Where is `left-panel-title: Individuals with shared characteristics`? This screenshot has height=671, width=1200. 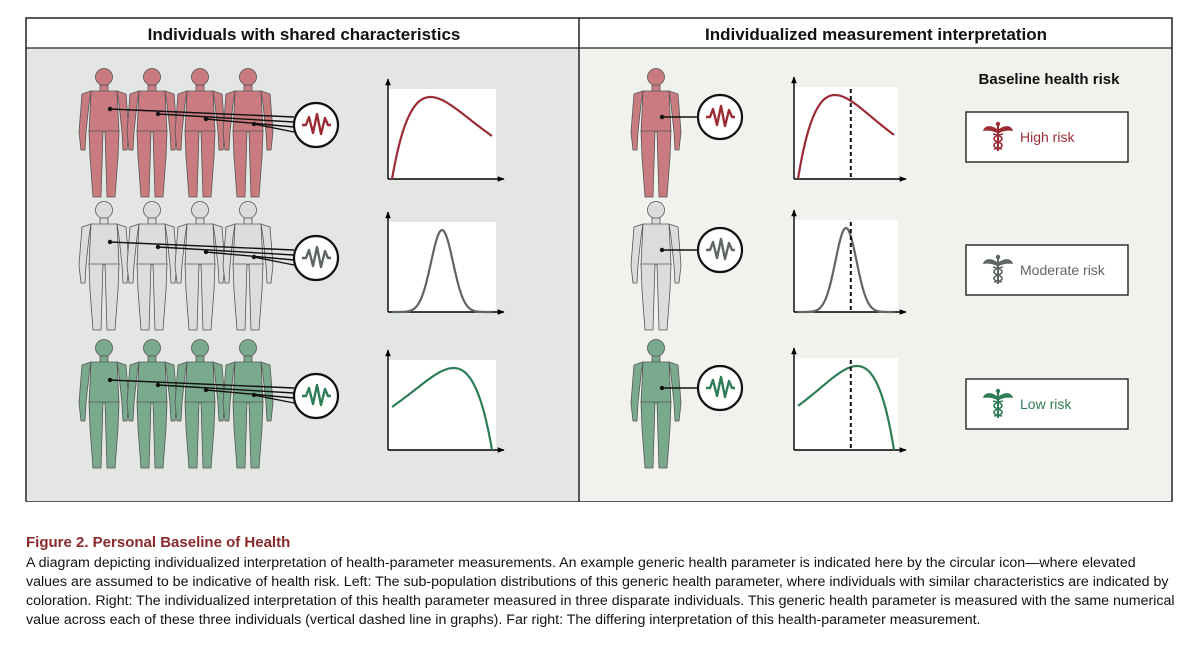
left-panel-title: Individuals with shared characteristics is located at coordinates (304, 34).